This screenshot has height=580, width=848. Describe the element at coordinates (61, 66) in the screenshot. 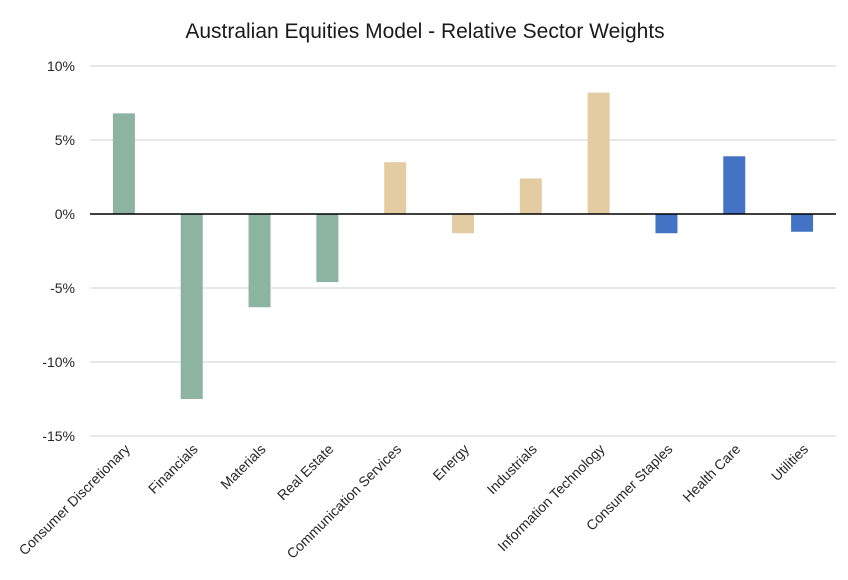

I see `y-tick-label: 10%` at that location.